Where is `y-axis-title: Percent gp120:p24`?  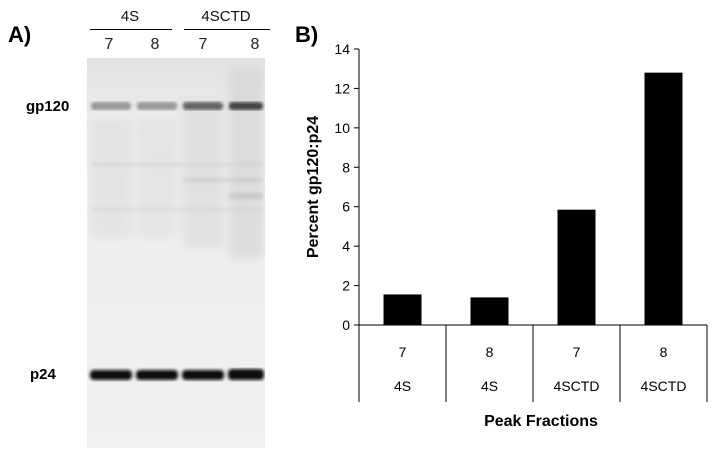
y-axis-title: Percent gp120:p24 is located at coordinates (313, 187).